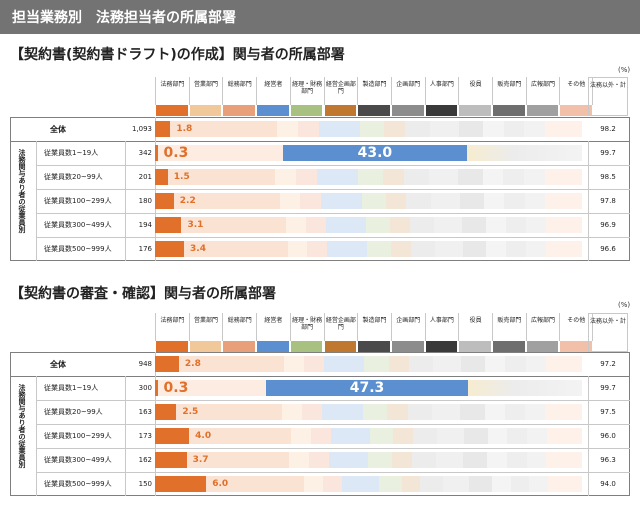  What do you see at coordinates (78, 460) in the screenshot?
I see `row-label: 従業員数300~499人` at bounding box center [78, 460].